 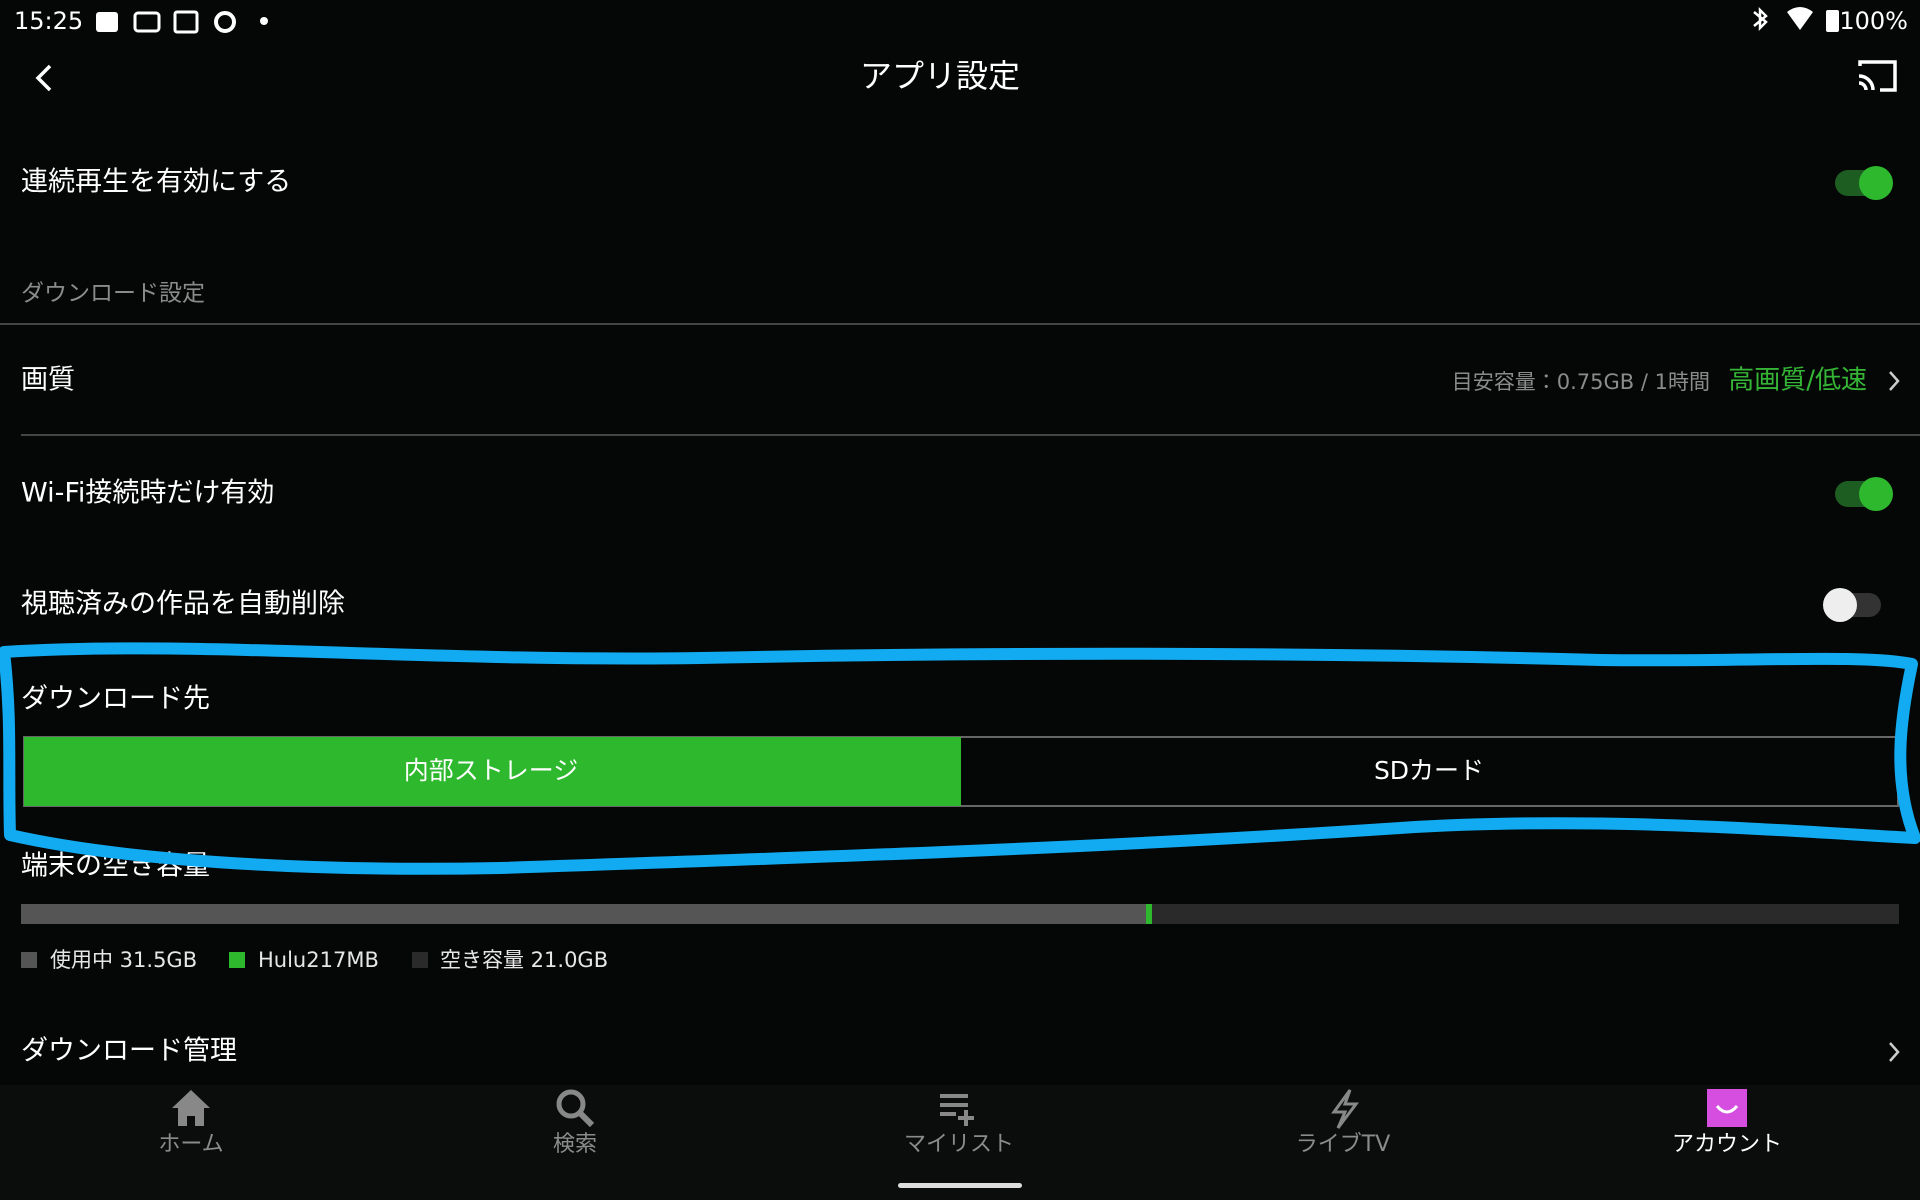 What do you see at coordinates (147, 493) in the screenshot?
I see `setting-label: Wi-Fi接続時だけ有効` at bounding box center [147, 493].